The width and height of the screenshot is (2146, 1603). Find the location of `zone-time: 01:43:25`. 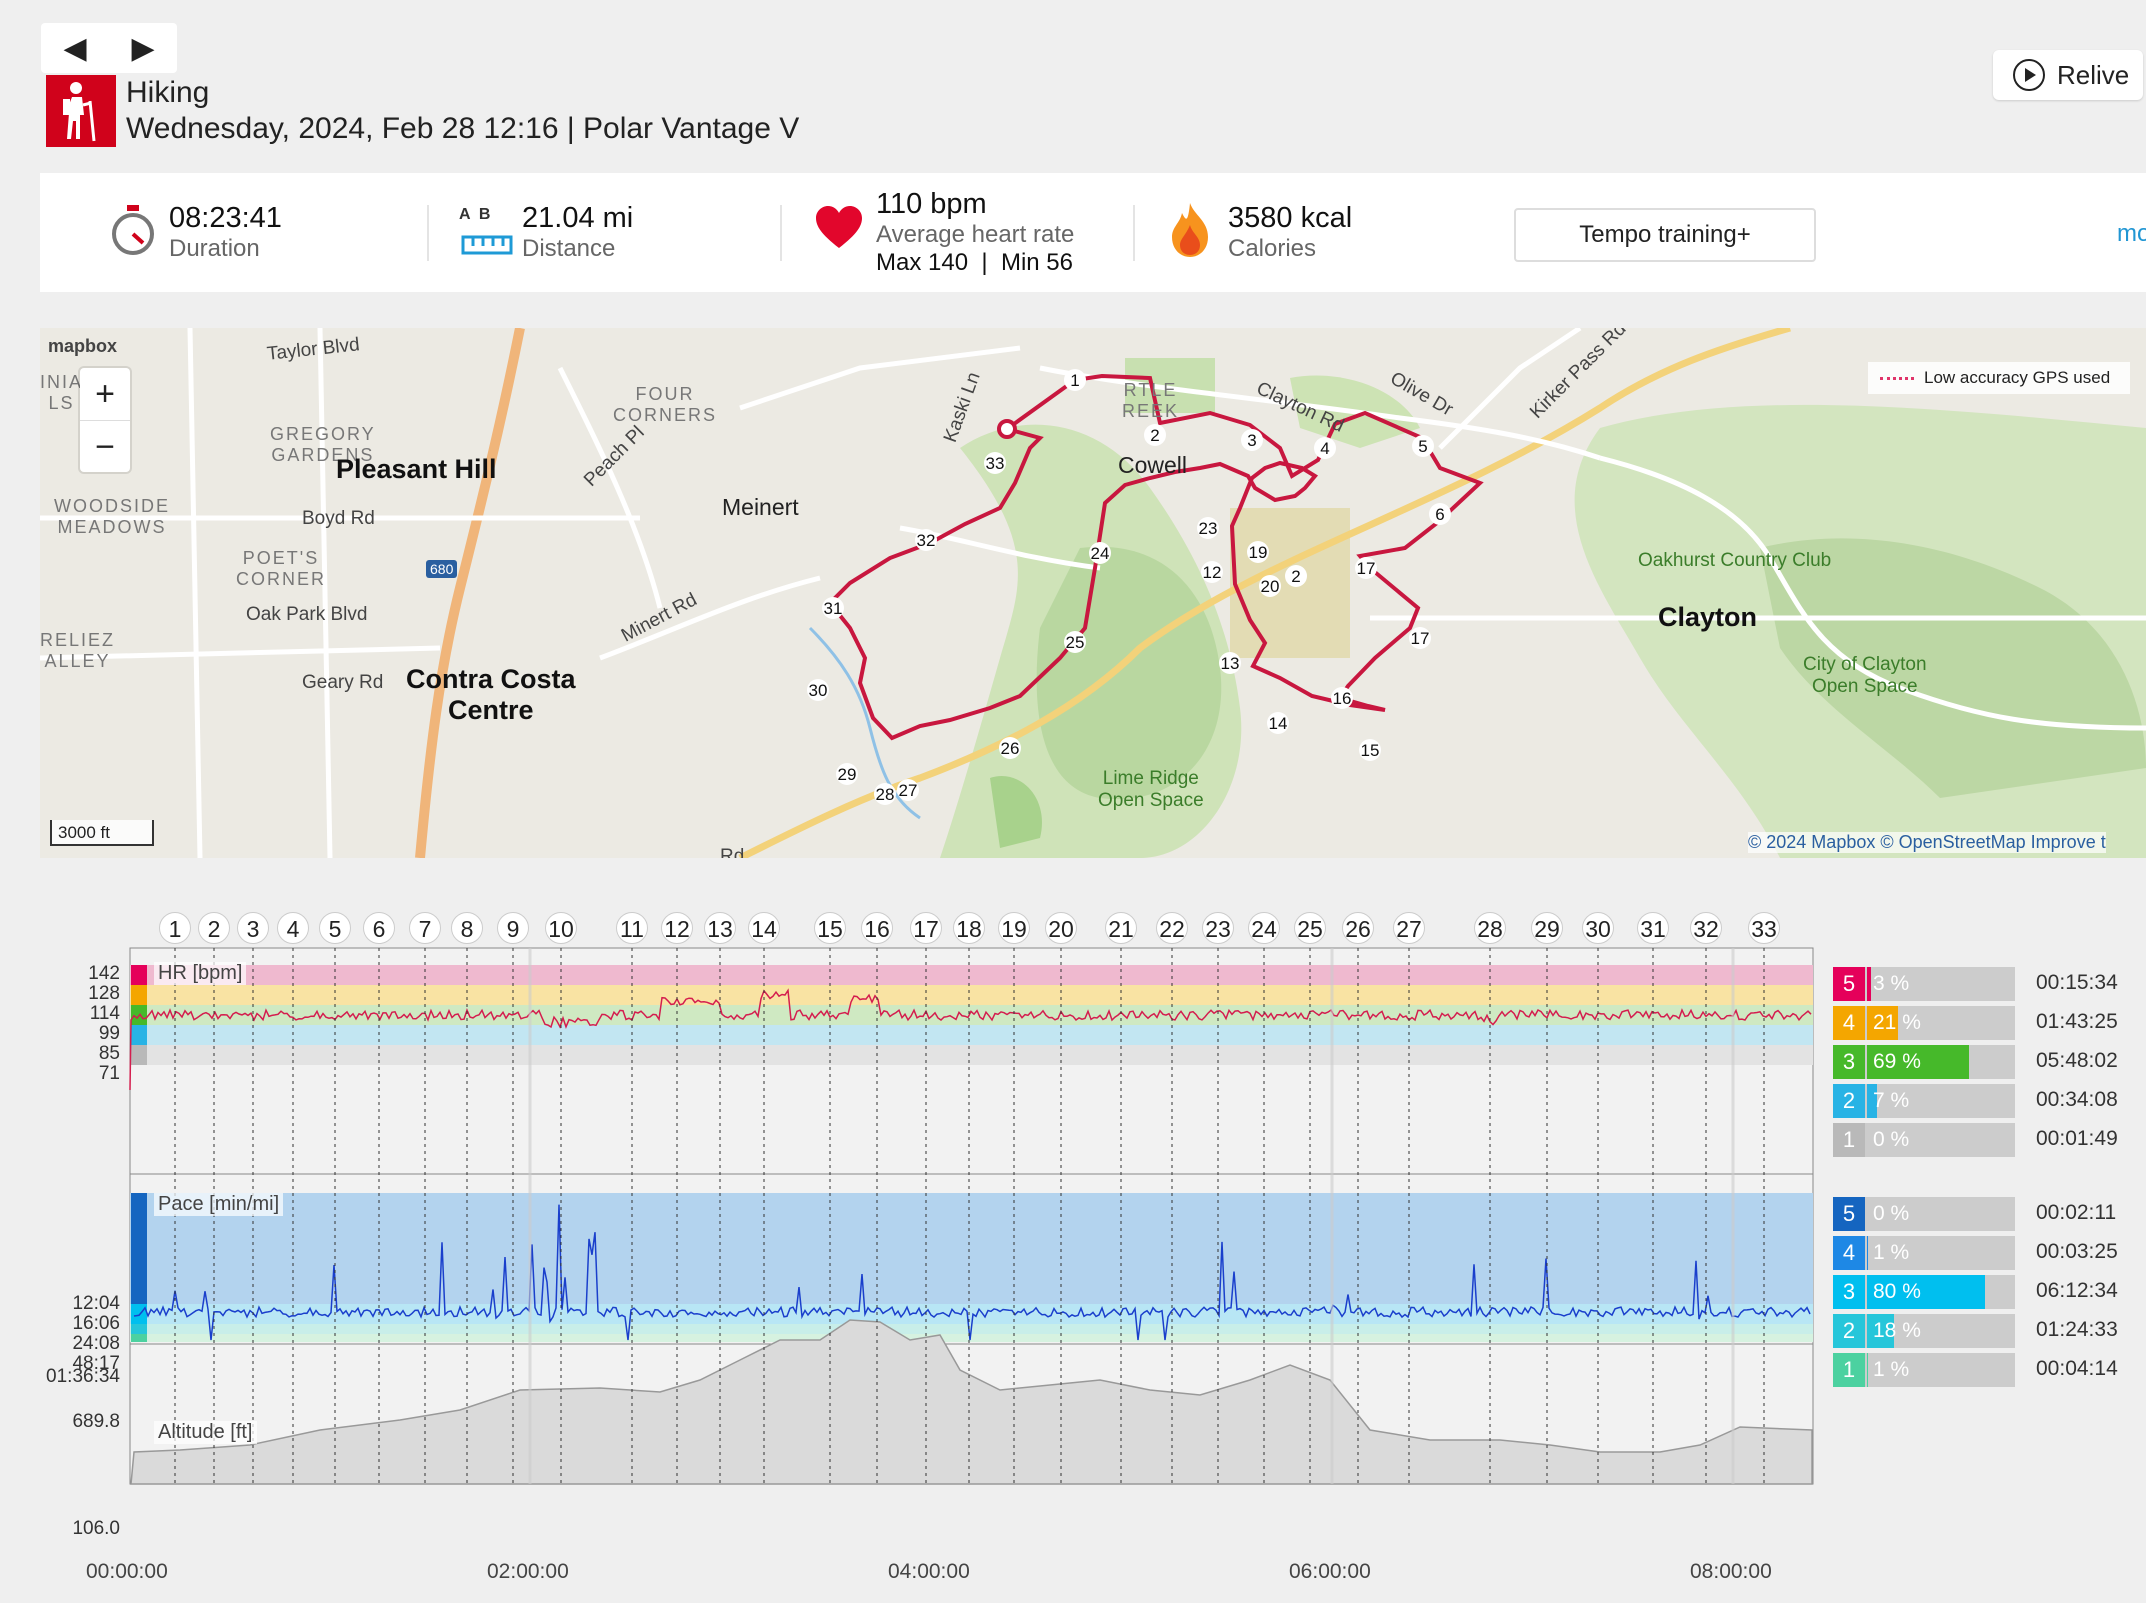

zone-time: 01:43:25 is located at coordinates (2077, 1021).